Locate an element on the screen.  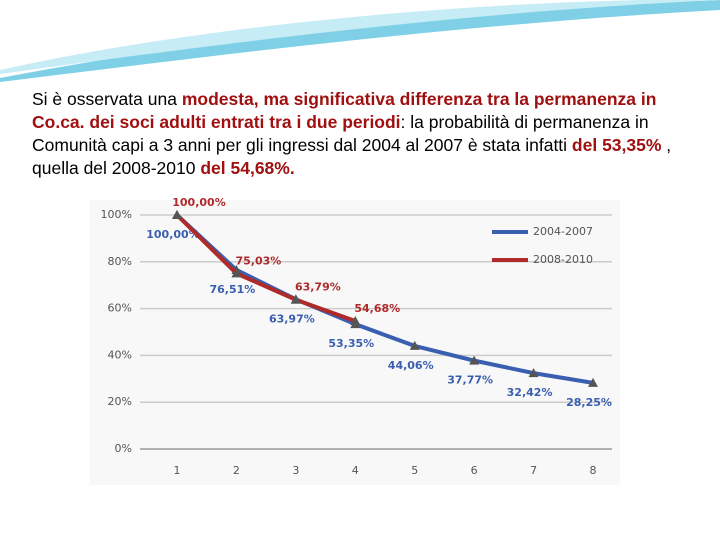
x-tick-label: 7 is located at coordinates (533, 470).